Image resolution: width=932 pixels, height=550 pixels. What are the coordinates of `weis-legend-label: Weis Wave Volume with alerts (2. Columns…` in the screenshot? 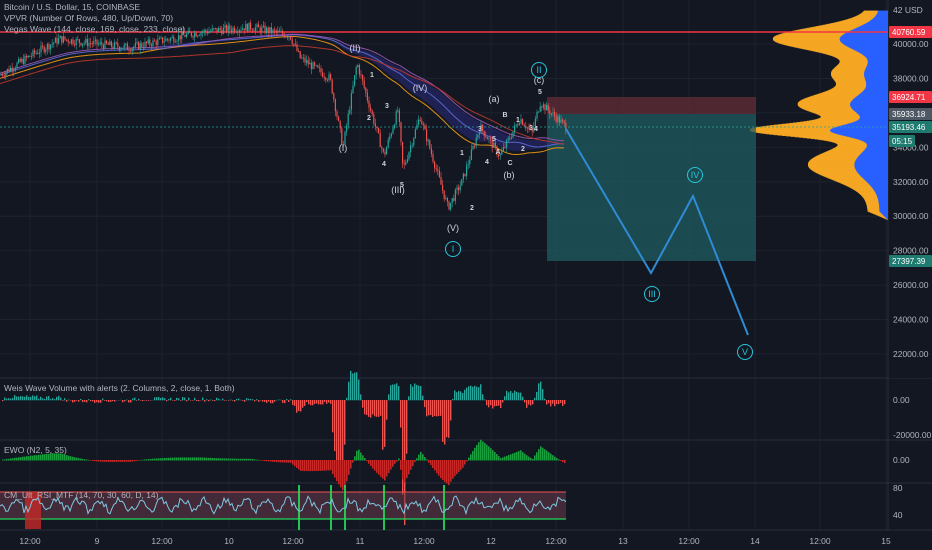 It's located at (119, 388).